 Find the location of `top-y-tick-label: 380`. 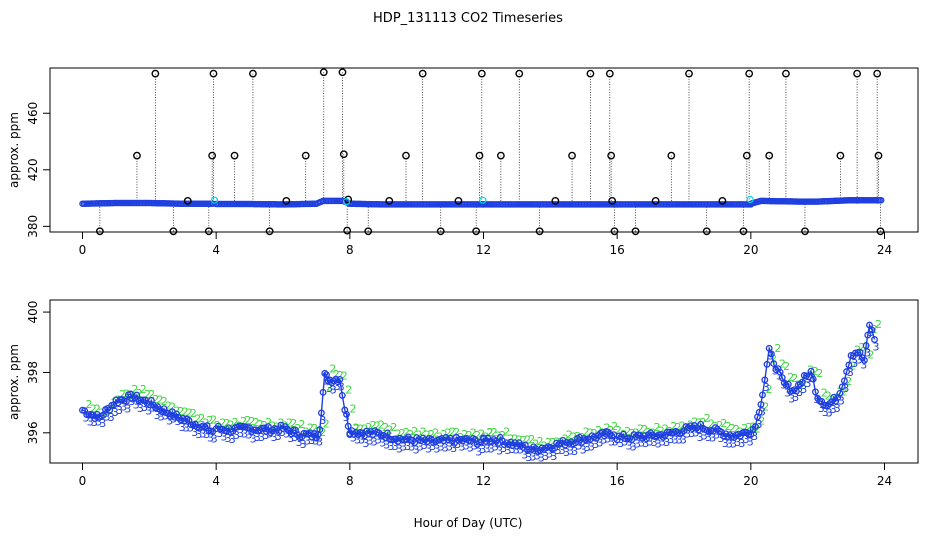

top-y-tick-label: 380 is located at coordinates (33, 226).